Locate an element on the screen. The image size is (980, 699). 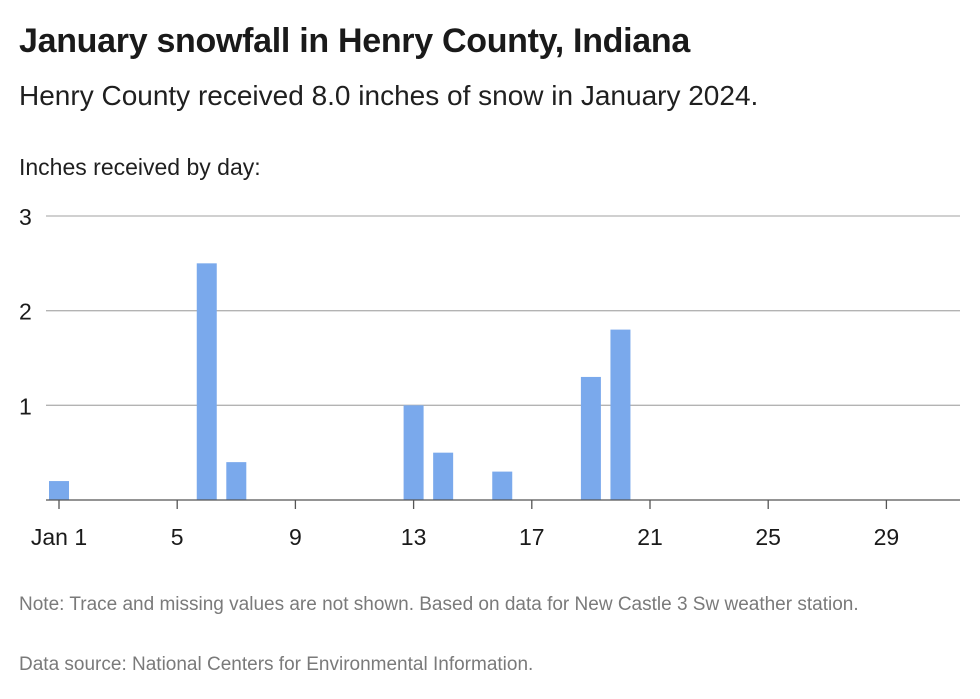
x-tick-label: 21 is located at coordinates (650, 537).